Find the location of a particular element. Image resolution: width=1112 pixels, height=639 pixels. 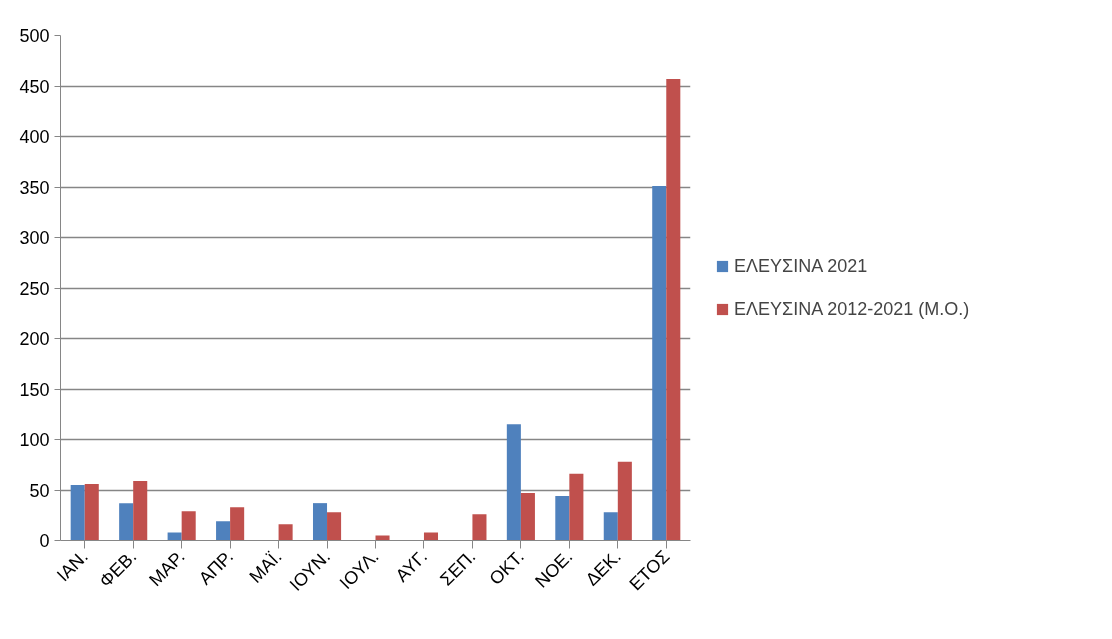

y-tick-label: 450 is located at coordinates (34, 86).